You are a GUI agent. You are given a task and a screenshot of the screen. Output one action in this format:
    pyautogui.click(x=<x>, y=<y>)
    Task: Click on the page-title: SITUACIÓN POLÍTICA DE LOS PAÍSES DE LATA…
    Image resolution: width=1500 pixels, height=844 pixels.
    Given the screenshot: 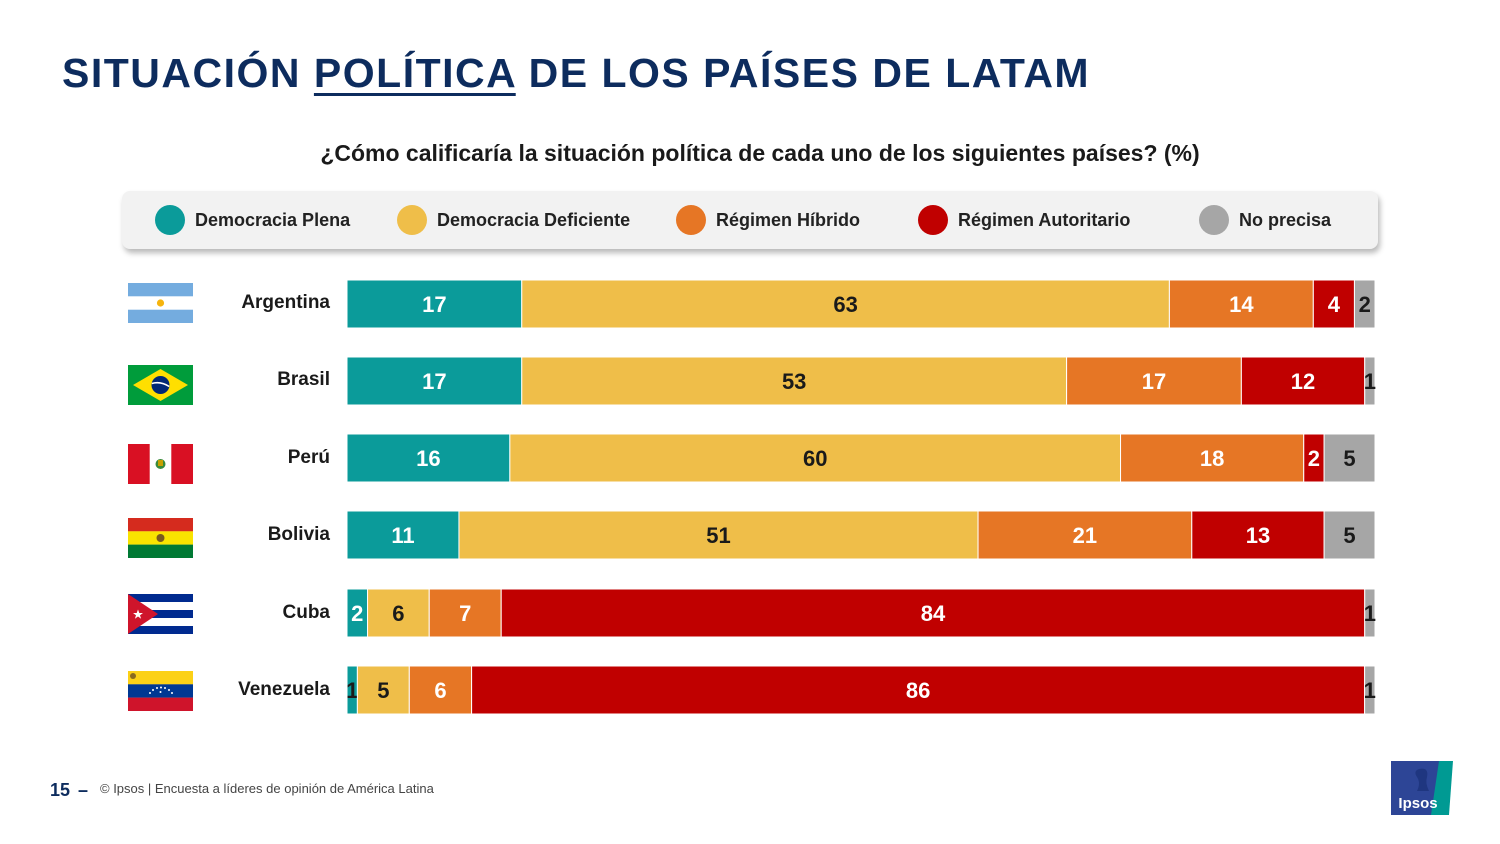 What is the action you would take?
    pyautogui.click(x=576, y=73)
    